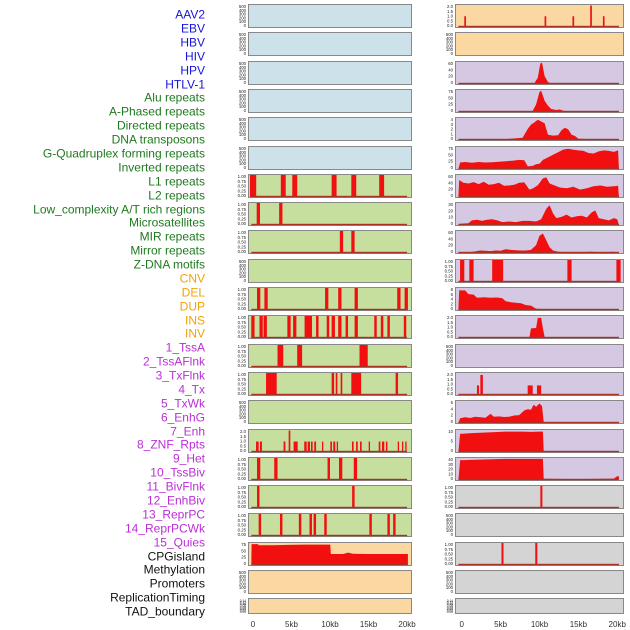 The height and width of the screenshot is (630, 630). Describe the element at coordinates (535, 606) in the screenshot. I see `track-panel-tad-boundary: 0.140.120.100.080.060.040.020.00` at that location.